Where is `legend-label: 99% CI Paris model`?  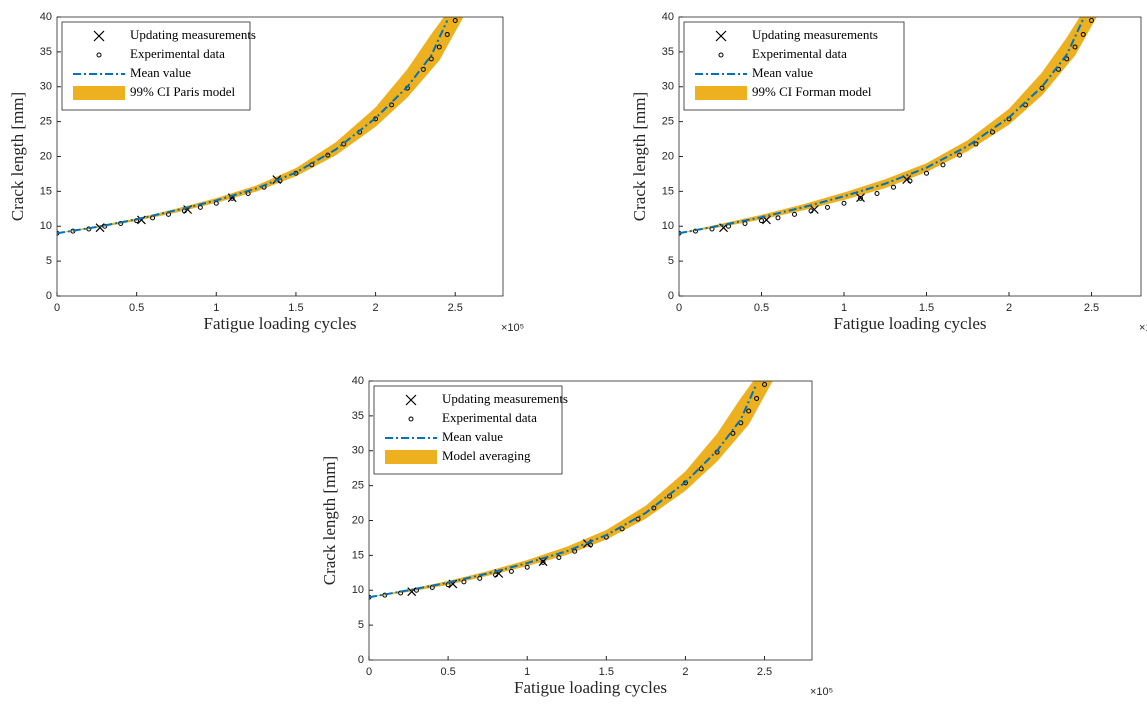
legend-label: 99% CI Paris model is located at coordinates (182, 91).